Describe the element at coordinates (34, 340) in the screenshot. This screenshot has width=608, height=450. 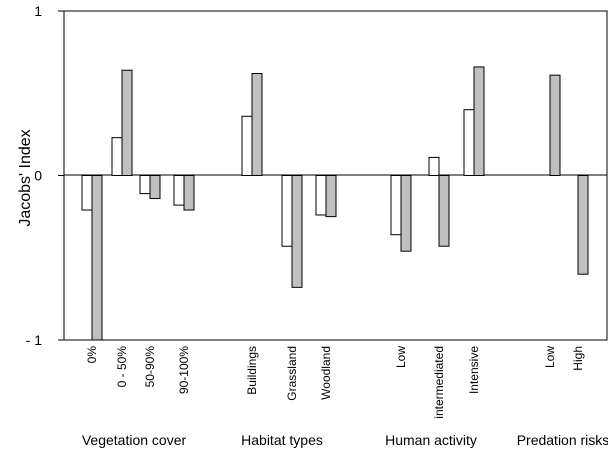
I see `y-tick-label: - 1` at that location.